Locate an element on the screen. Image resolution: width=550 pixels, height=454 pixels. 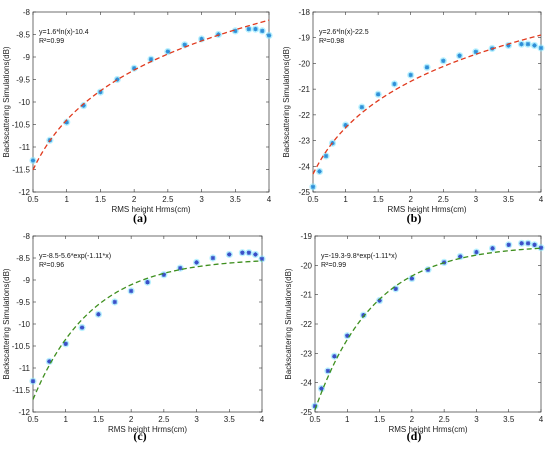
x-tick-label: 3 is located at coordinates (196, 419).